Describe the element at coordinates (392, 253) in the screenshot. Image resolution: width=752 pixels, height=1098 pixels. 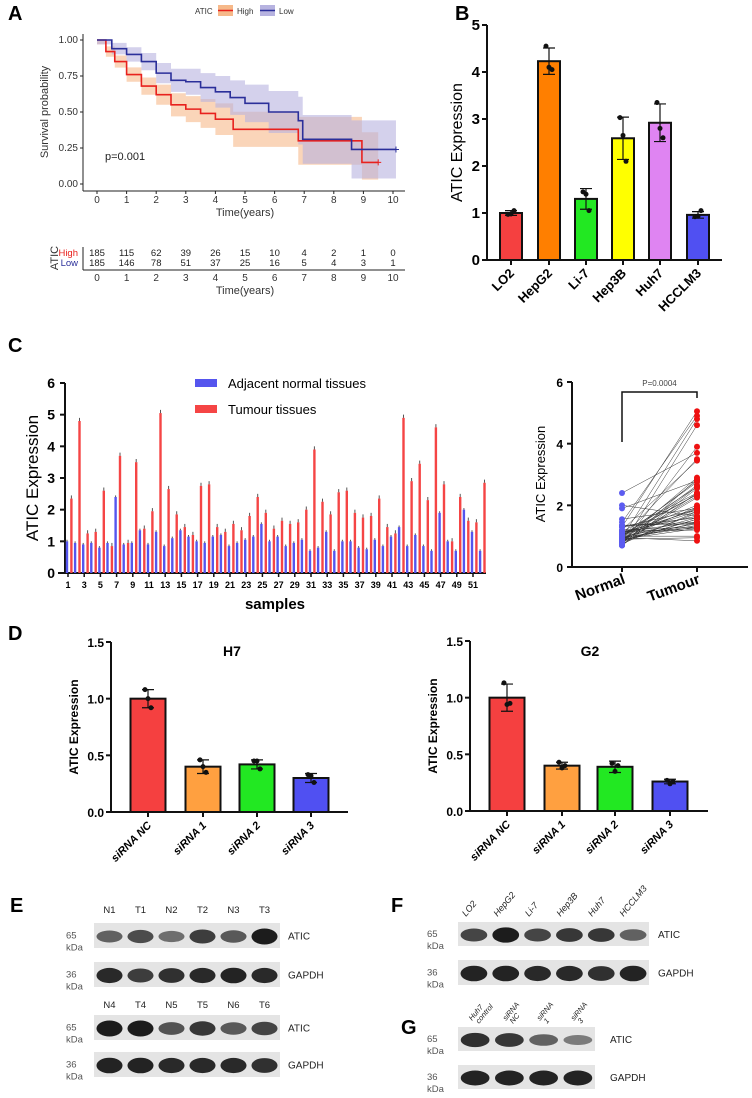
I see `risk-count: 0` at that location.